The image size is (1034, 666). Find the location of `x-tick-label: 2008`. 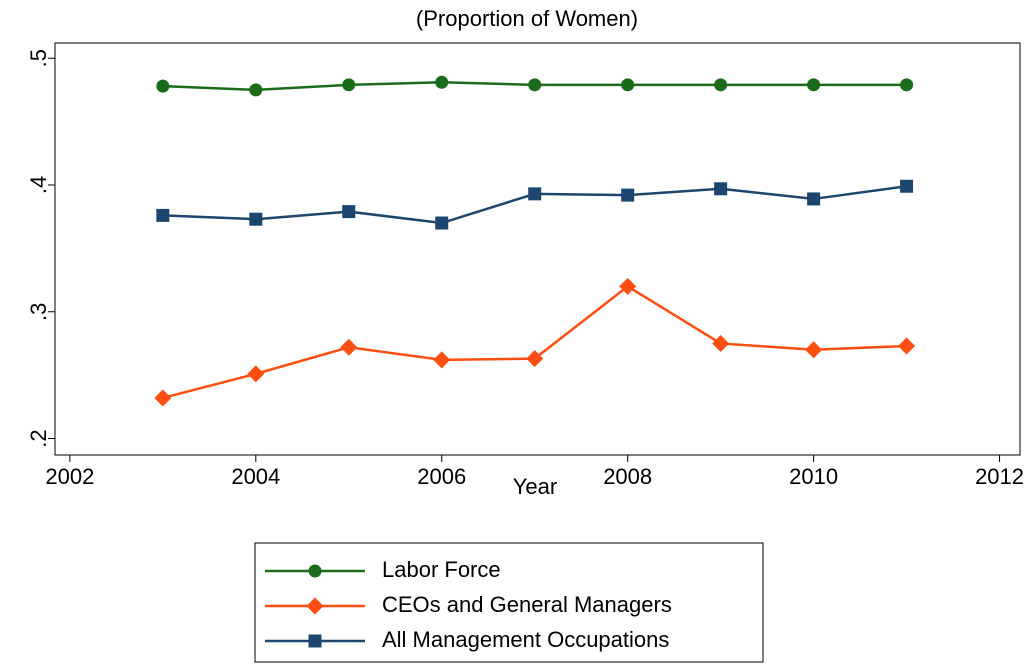

x-tick-label: 2008 is located at coordinates (627, 476).